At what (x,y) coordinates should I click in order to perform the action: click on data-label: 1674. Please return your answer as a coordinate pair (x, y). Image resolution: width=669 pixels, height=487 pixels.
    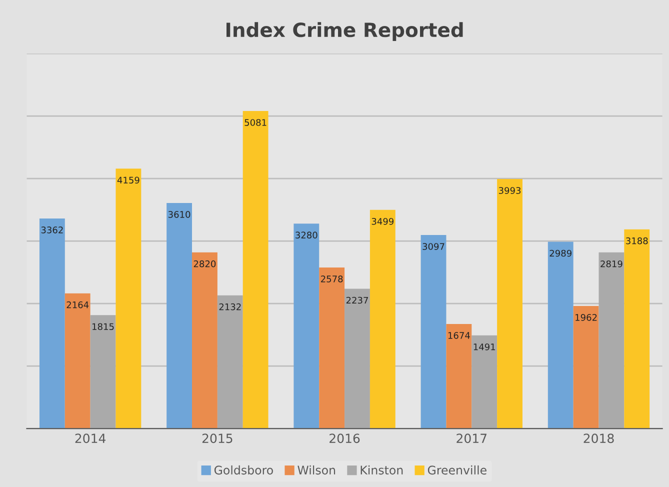
    Looking at the image, I should click on (459, 335).